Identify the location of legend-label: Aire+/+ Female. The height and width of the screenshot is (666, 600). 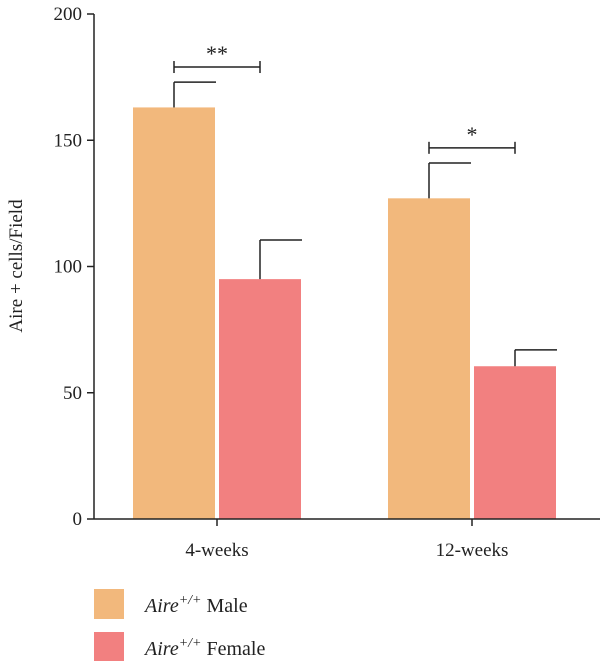
(204, 648).